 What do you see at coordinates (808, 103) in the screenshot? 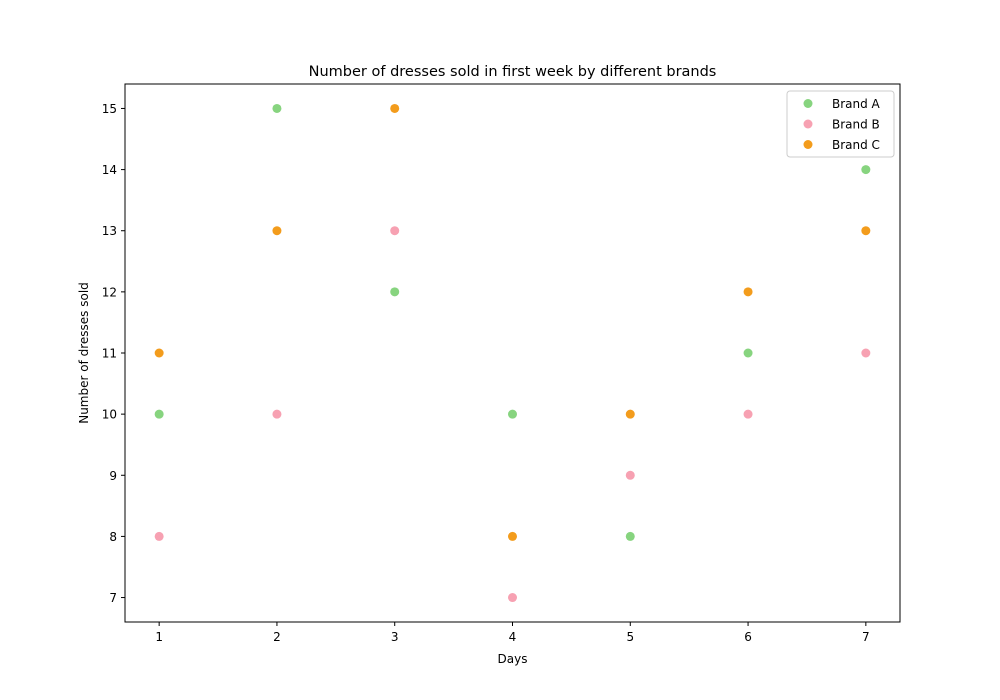
I see `legend-marker-brand-a` at bounding box center [808, 103].